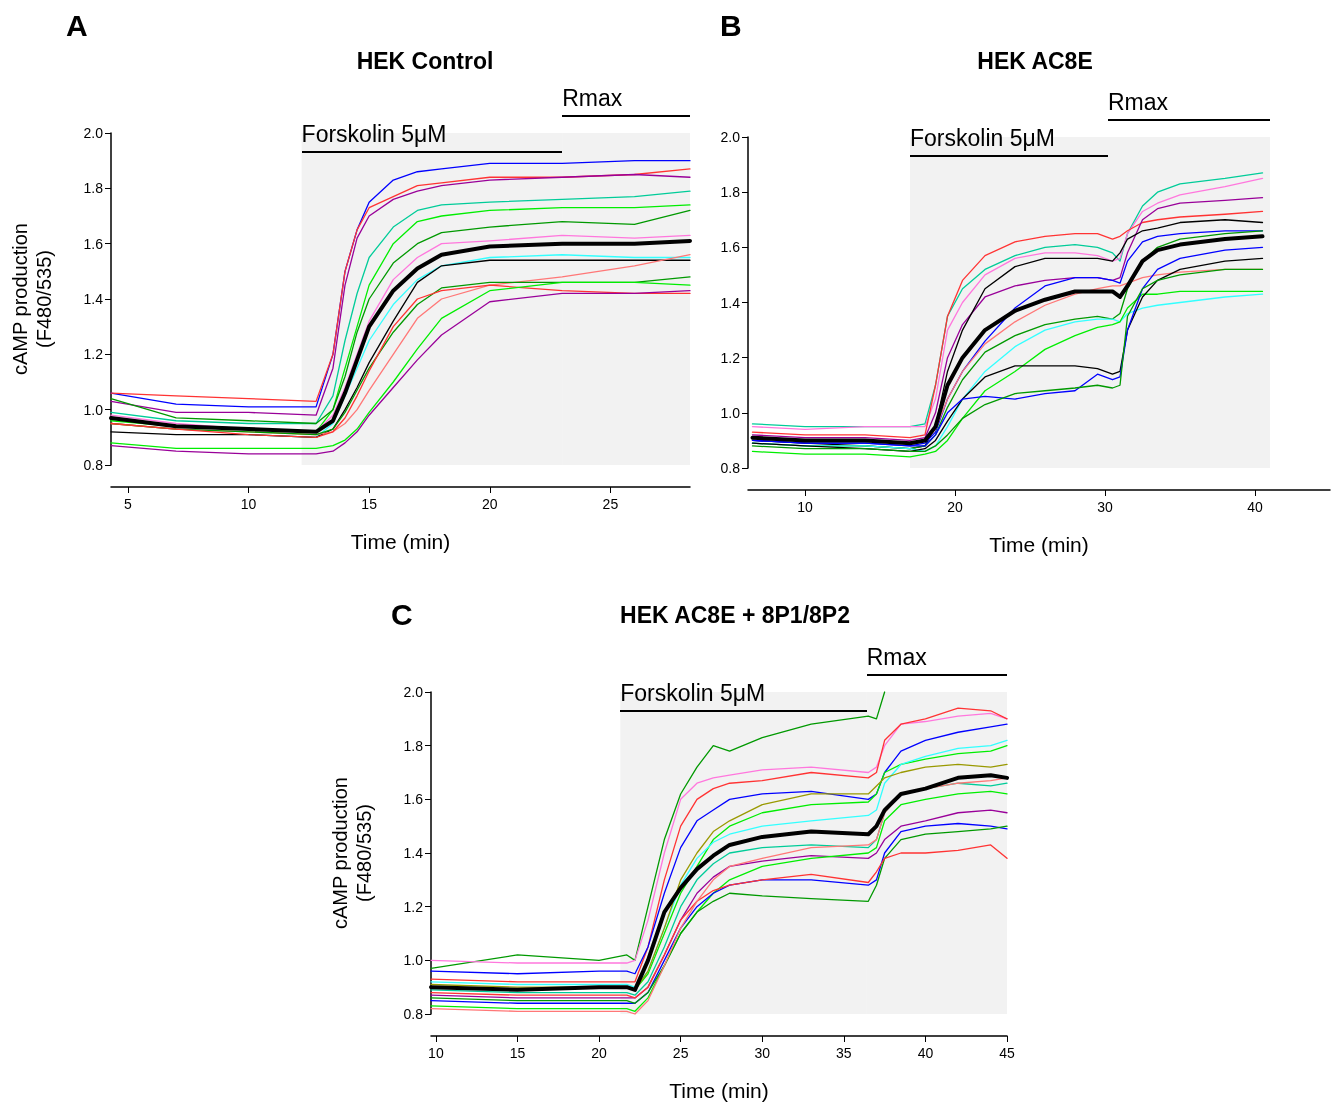  I want to click on text: A, so click(77, 25).